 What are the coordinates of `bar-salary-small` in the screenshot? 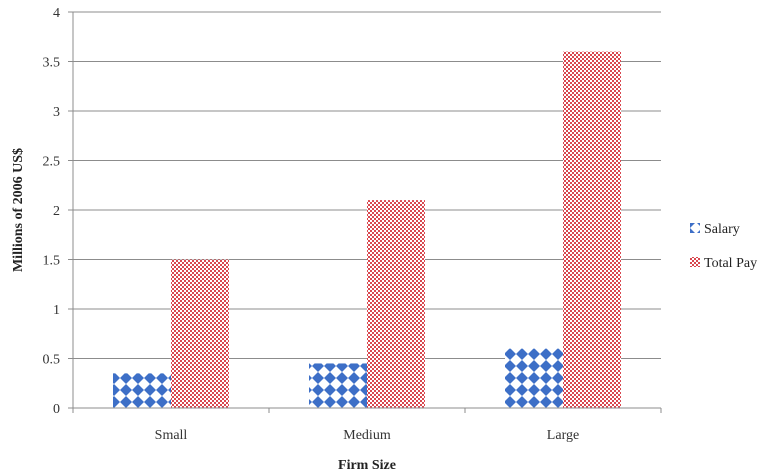 It's located at (142, 390).